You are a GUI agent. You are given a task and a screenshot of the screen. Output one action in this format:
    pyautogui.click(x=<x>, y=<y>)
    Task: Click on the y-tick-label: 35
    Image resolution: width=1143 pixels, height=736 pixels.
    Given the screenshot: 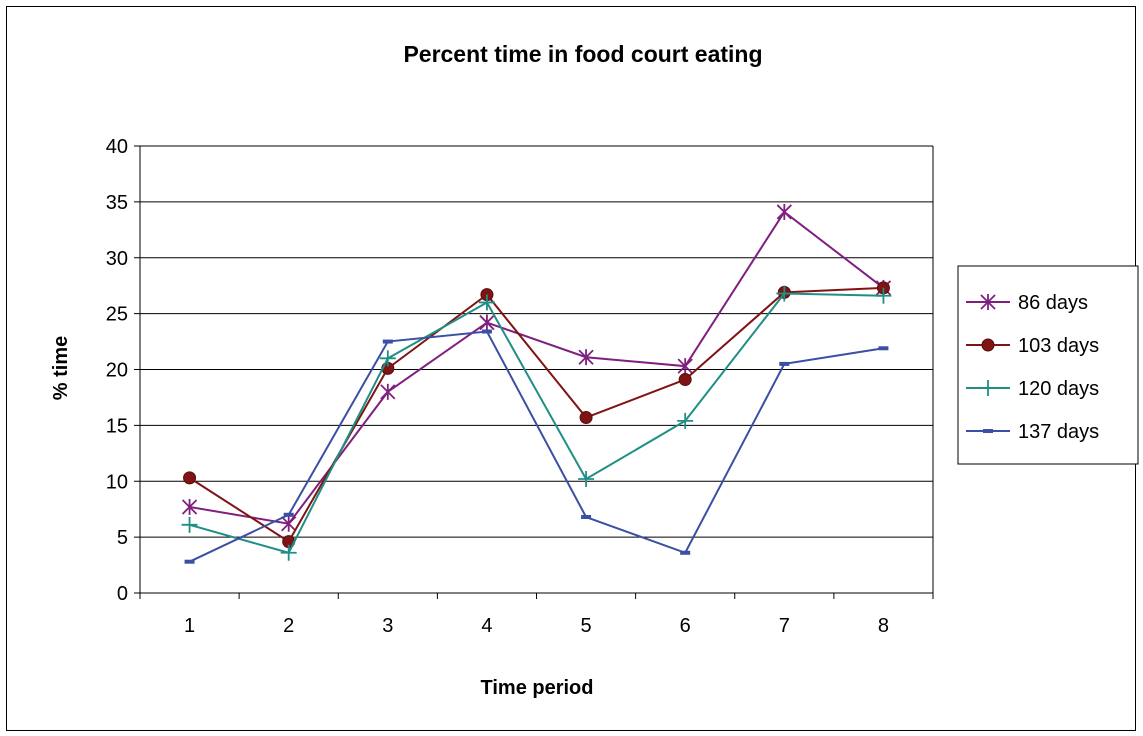 What is the action you would take?
    pyautogui.click(x=117, y=203)
    